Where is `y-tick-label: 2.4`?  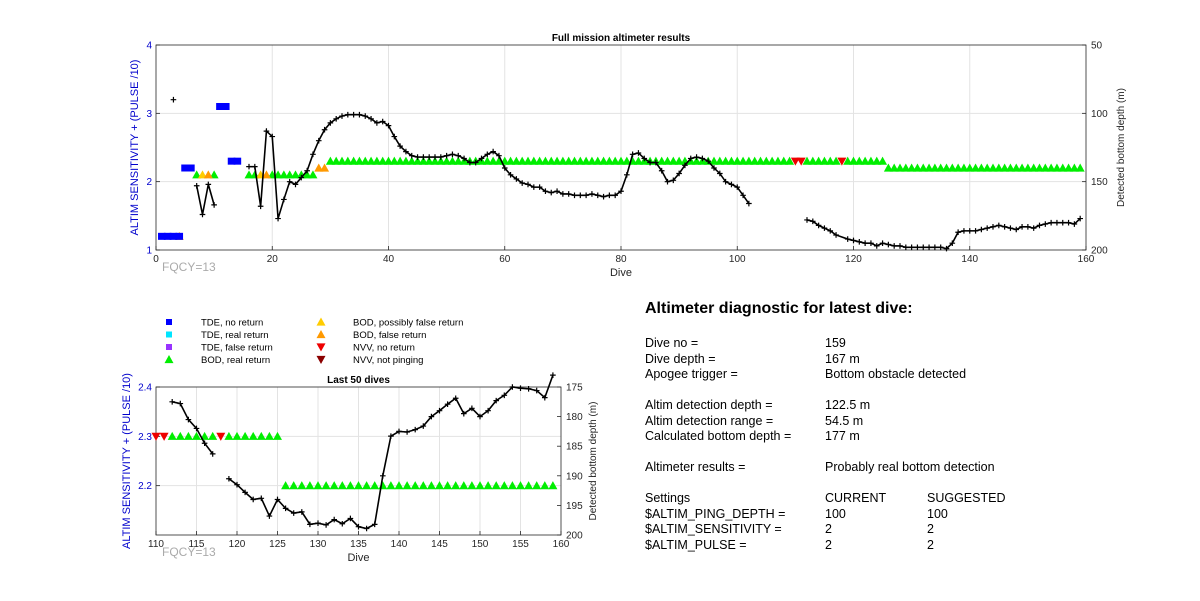 y-tick-label: 2.4 is located at coordinates (145, 388).